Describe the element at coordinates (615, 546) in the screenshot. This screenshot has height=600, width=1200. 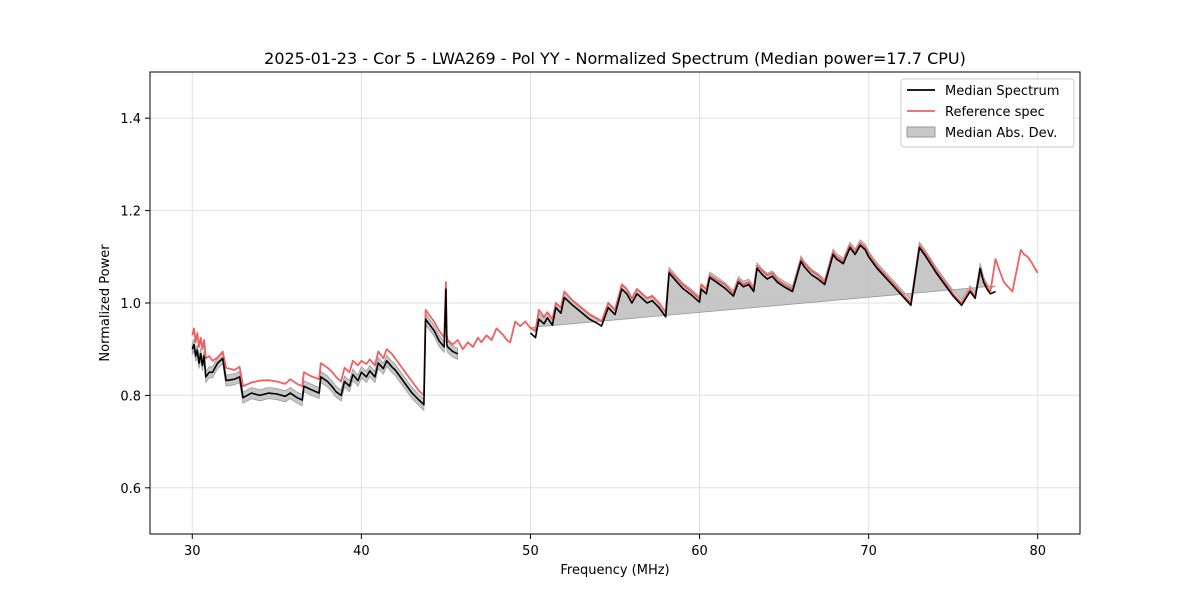
I see `x-axis-ticks: 30 40 50 60 70 80` at that location.